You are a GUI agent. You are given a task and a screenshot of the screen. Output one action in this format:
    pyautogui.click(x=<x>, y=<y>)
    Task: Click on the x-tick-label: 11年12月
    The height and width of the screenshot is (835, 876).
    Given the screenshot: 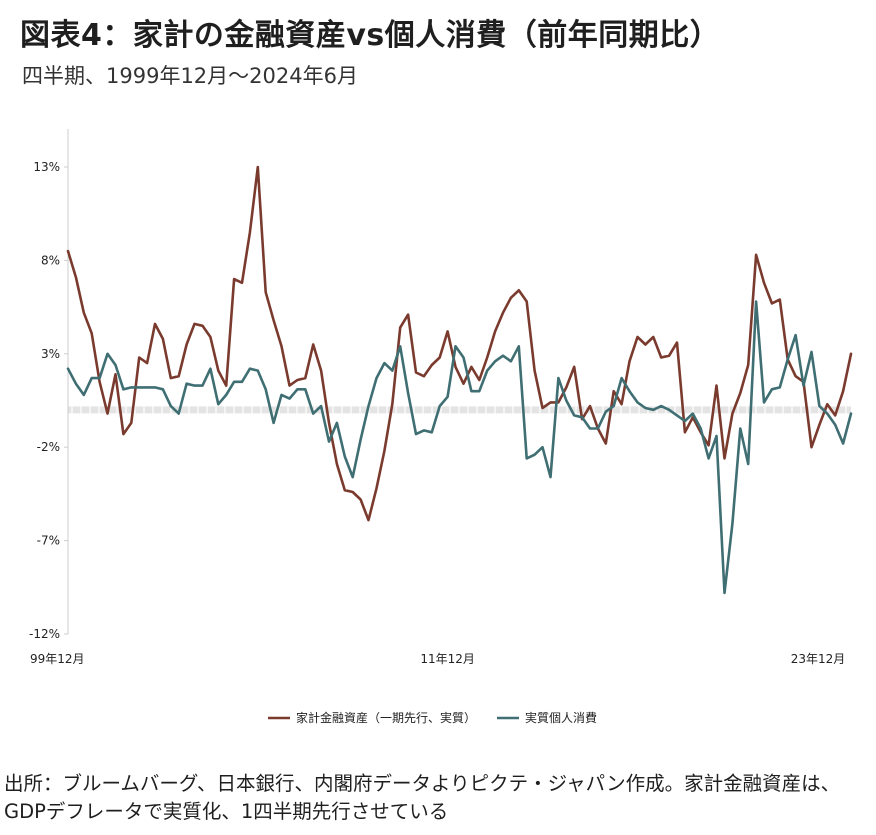 What is the action you would take?
    pyautogui.click(x=447, y=659)
    